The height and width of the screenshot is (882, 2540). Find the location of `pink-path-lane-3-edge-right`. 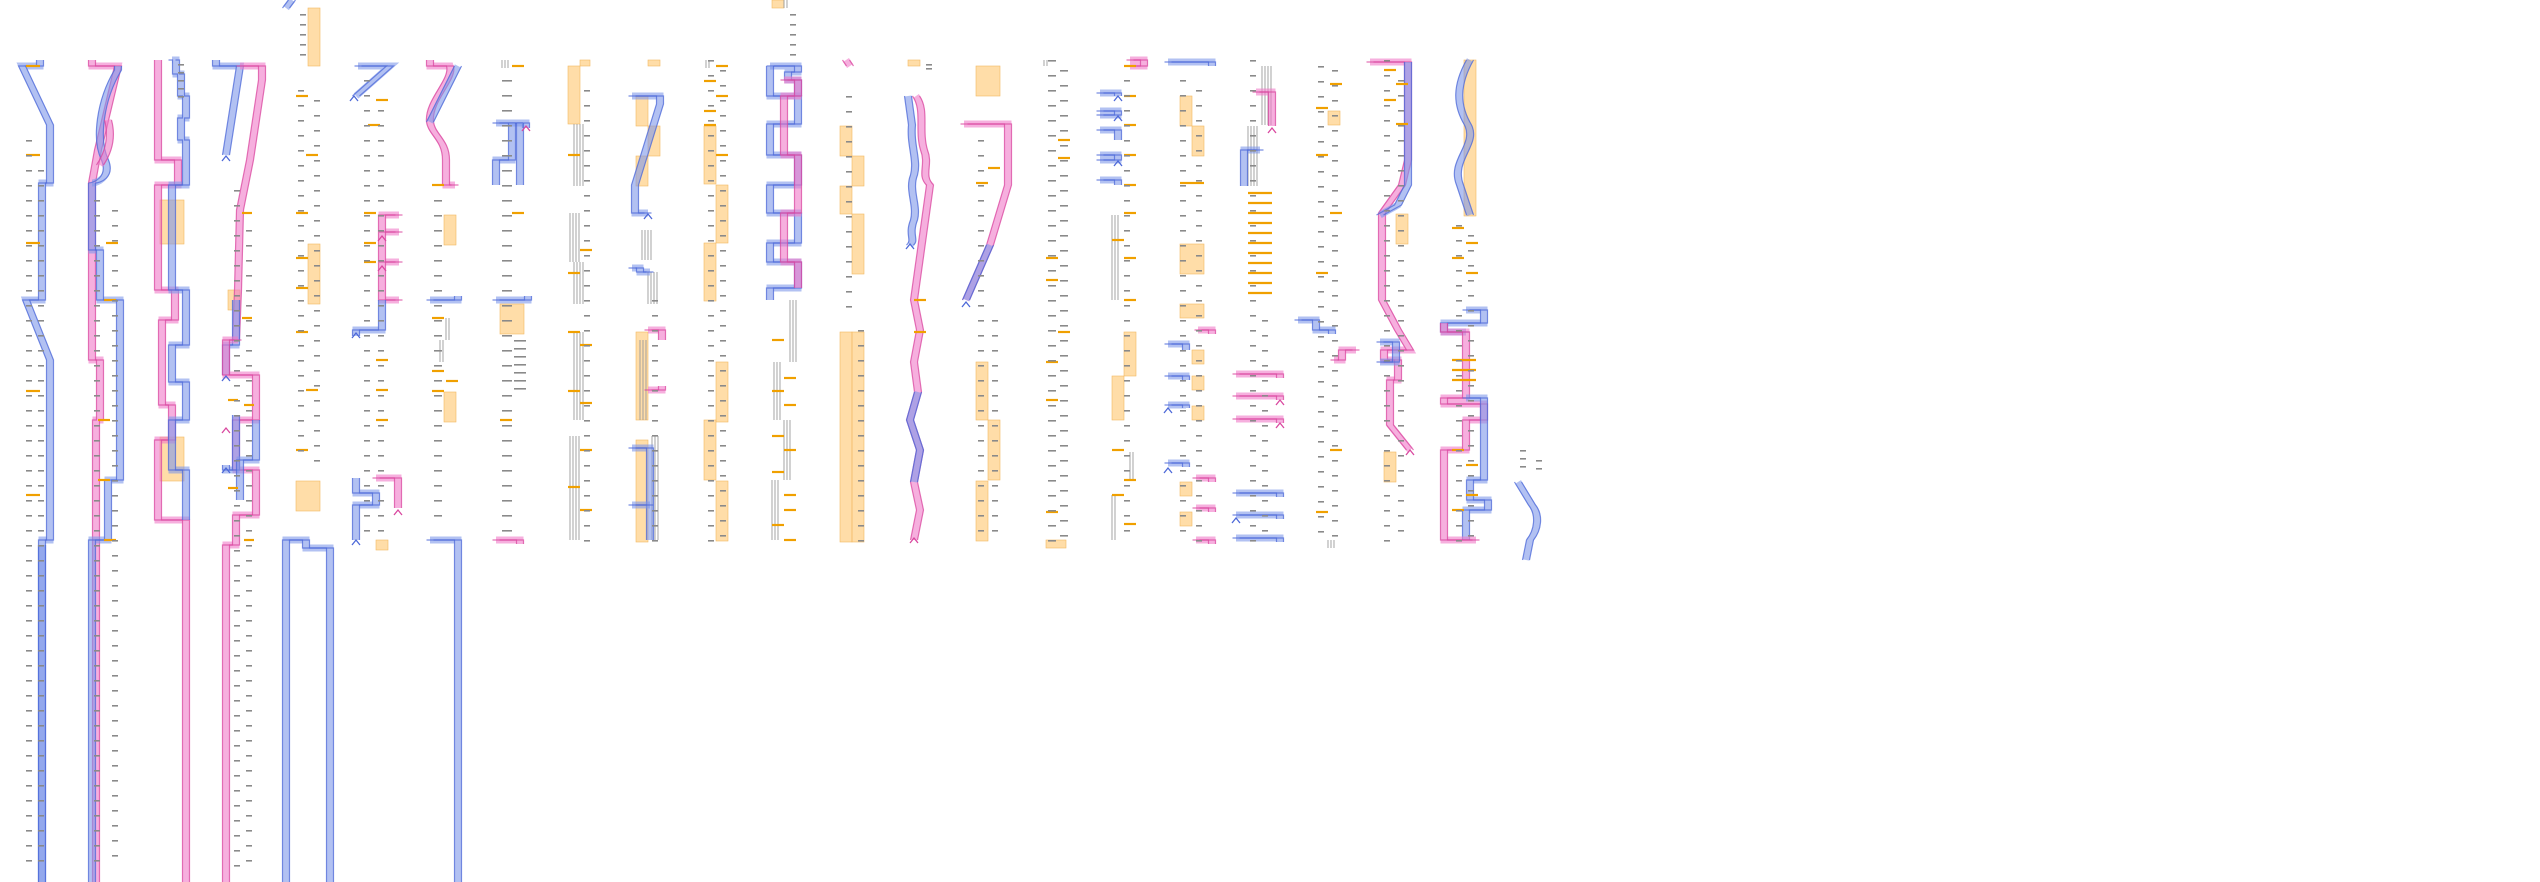

pink-path-lane-3-edge-right is located at coordinates (175, 471).